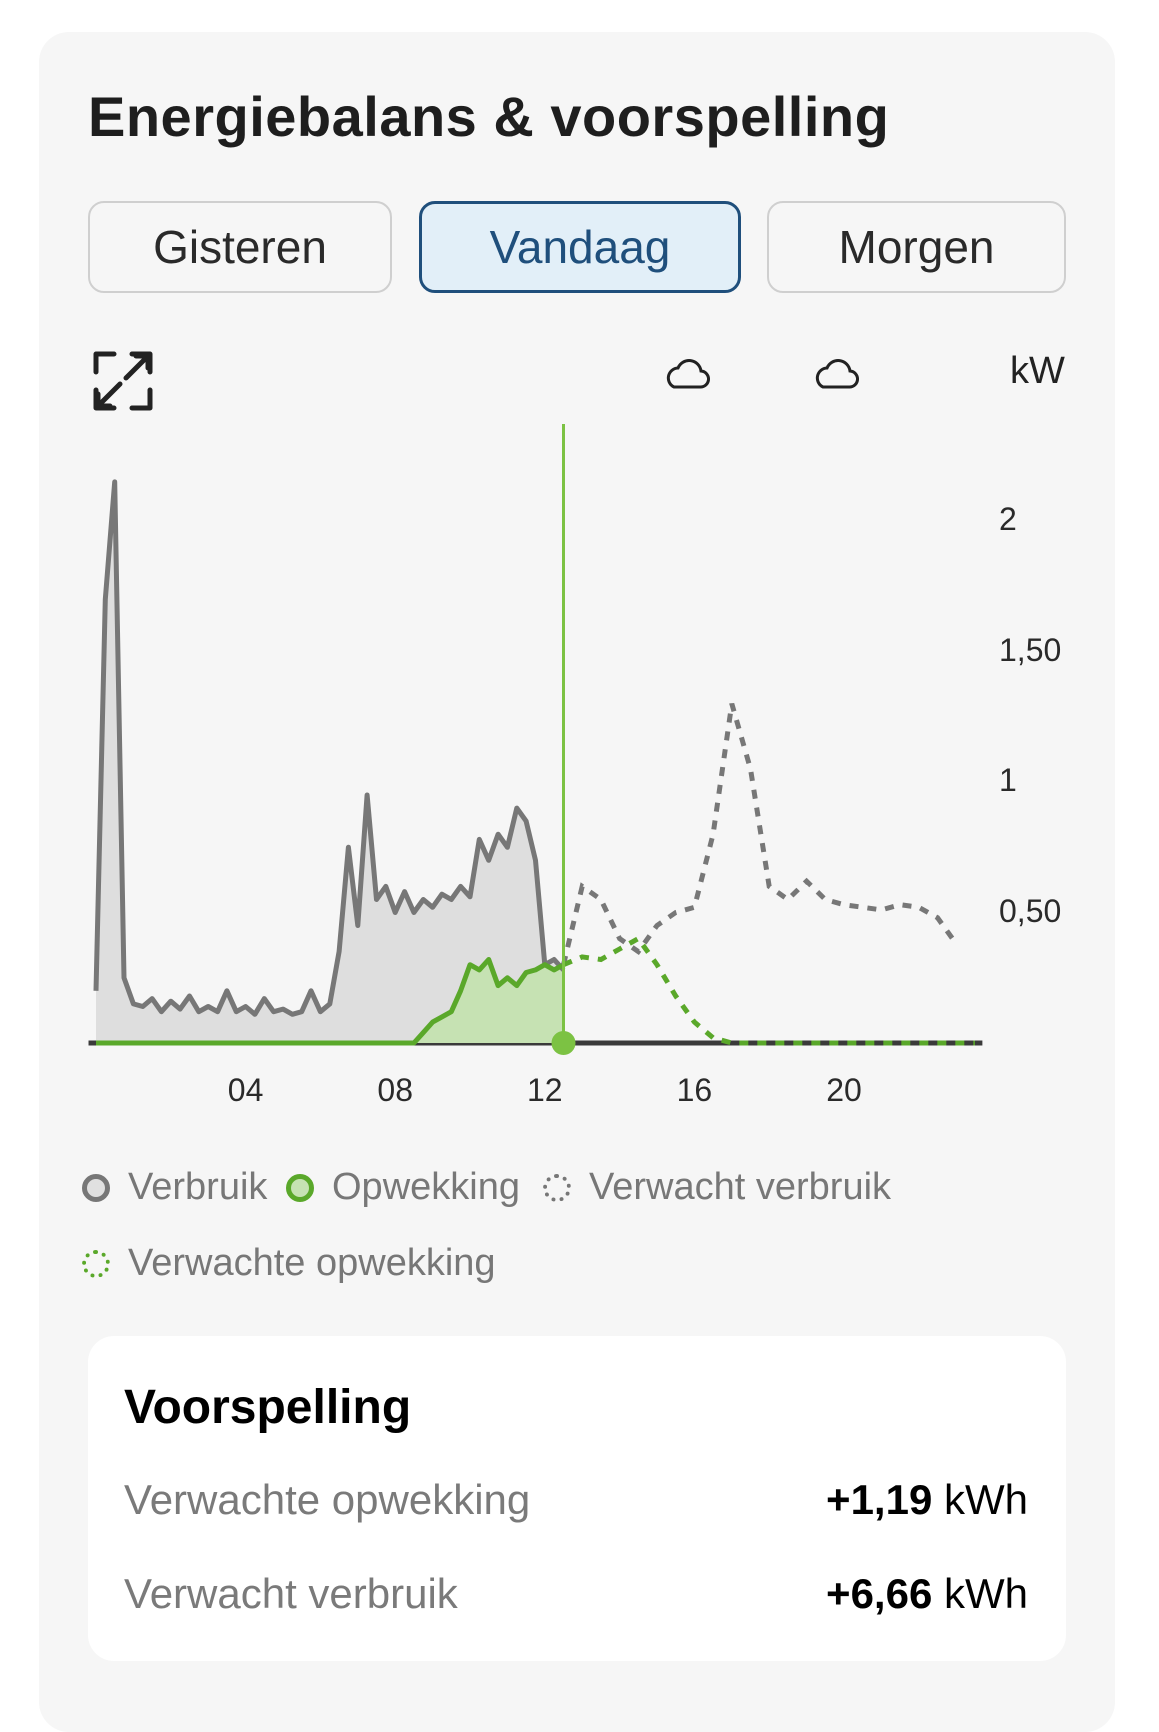 The width and height of the screenshot is (1159, 1732). What do you see at coordinates (198, 1187) in the screenshot?
I see `legend-label: Verbruik` at bounding box center [198, 1187].